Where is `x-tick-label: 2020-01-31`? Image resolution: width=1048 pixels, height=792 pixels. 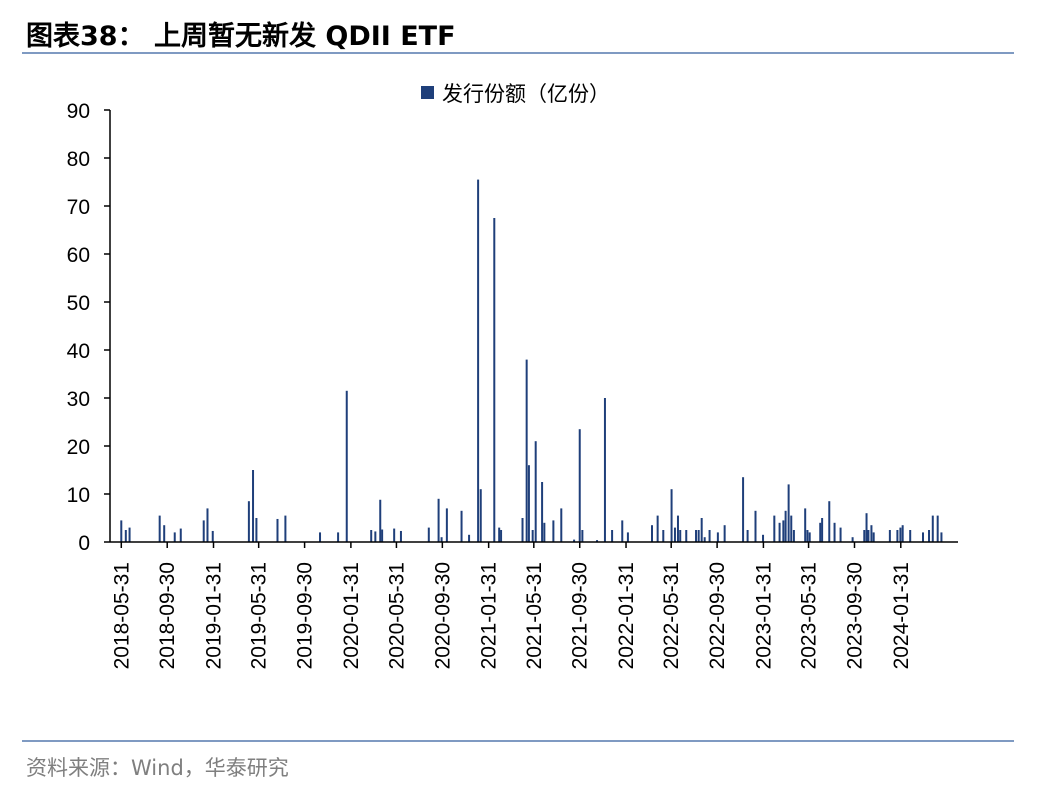
x-tick-label: 2020-01-31 is located at coordinates (351, 615).